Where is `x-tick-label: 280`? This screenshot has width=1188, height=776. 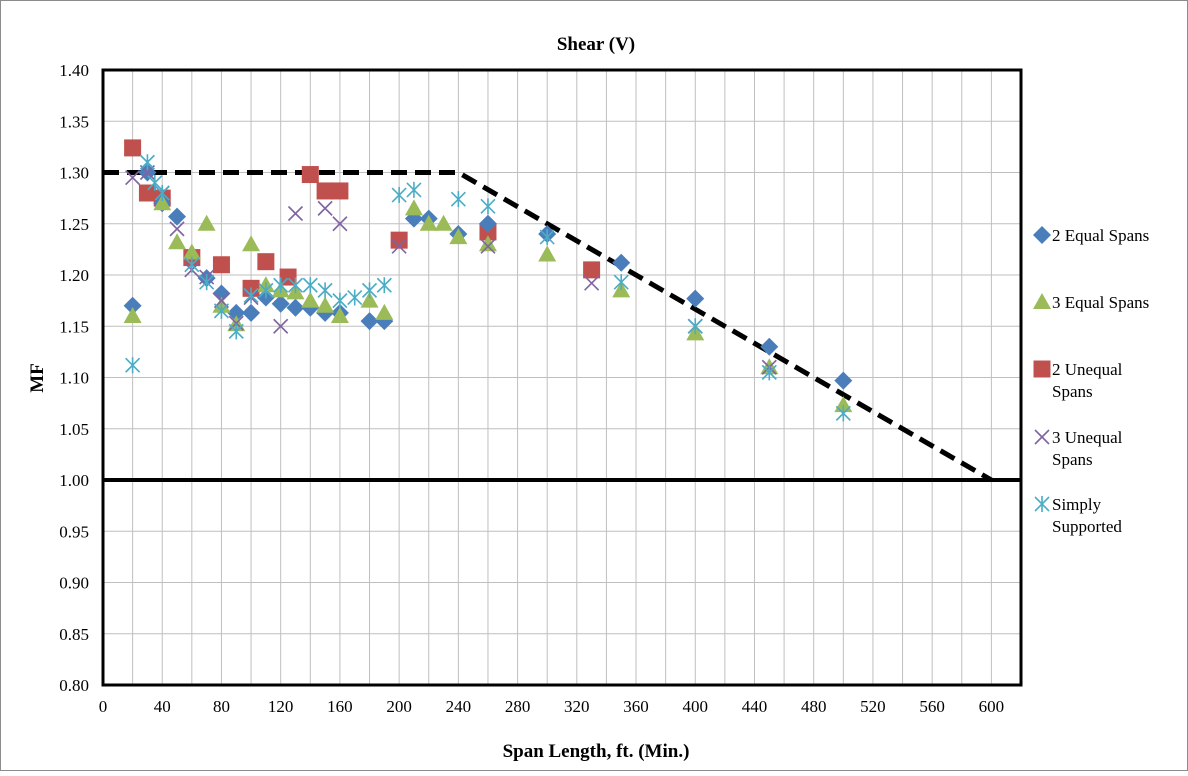 x-tick-label: 280 is located at coordinates (518, 706).